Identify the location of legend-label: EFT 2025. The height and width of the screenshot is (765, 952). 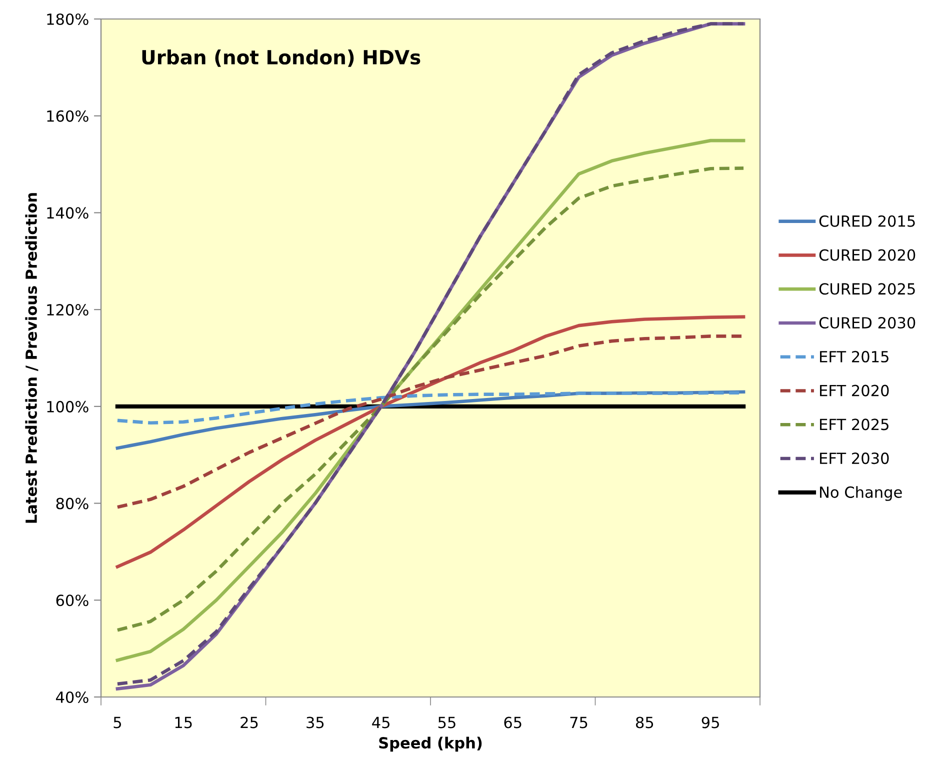
(854, 424).